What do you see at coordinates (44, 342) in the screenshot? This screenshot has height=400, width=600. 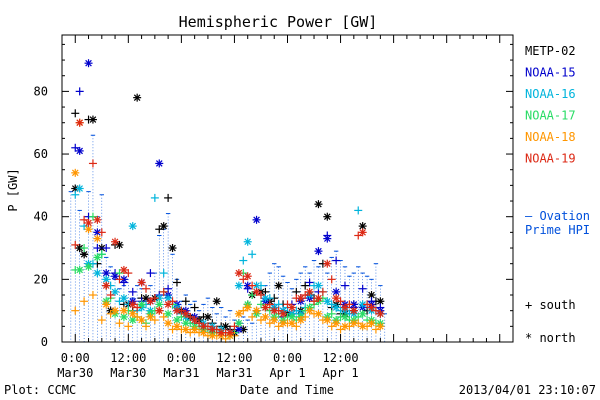 I see `y-tick-label: 0` at bounding box center [44, 342].